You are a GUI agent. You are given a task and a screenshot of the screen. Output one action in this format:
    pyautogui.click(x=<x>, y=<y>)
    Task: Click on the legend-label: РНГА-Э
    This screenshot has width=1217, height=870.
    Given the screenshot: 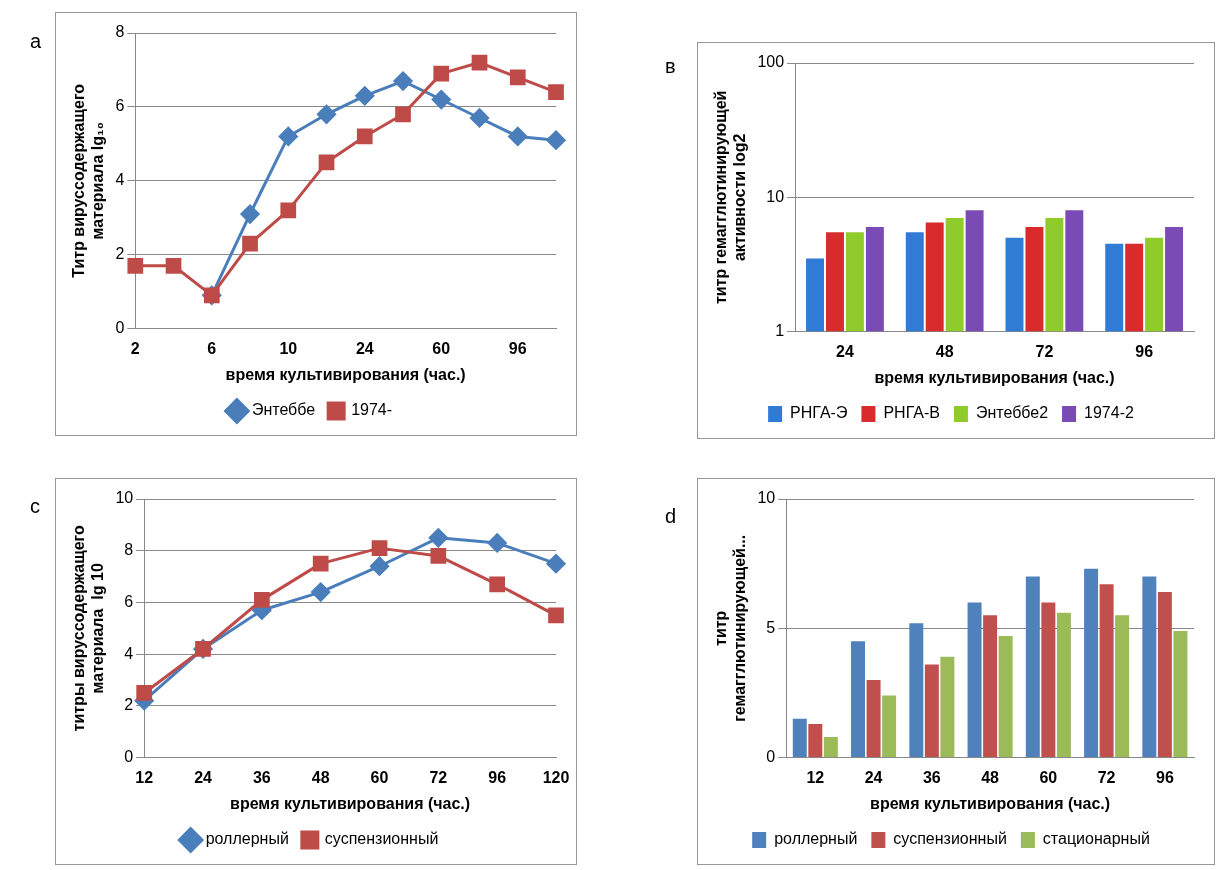 What is the action you would take?
    pyautogui.click(x=819, y=413)
    